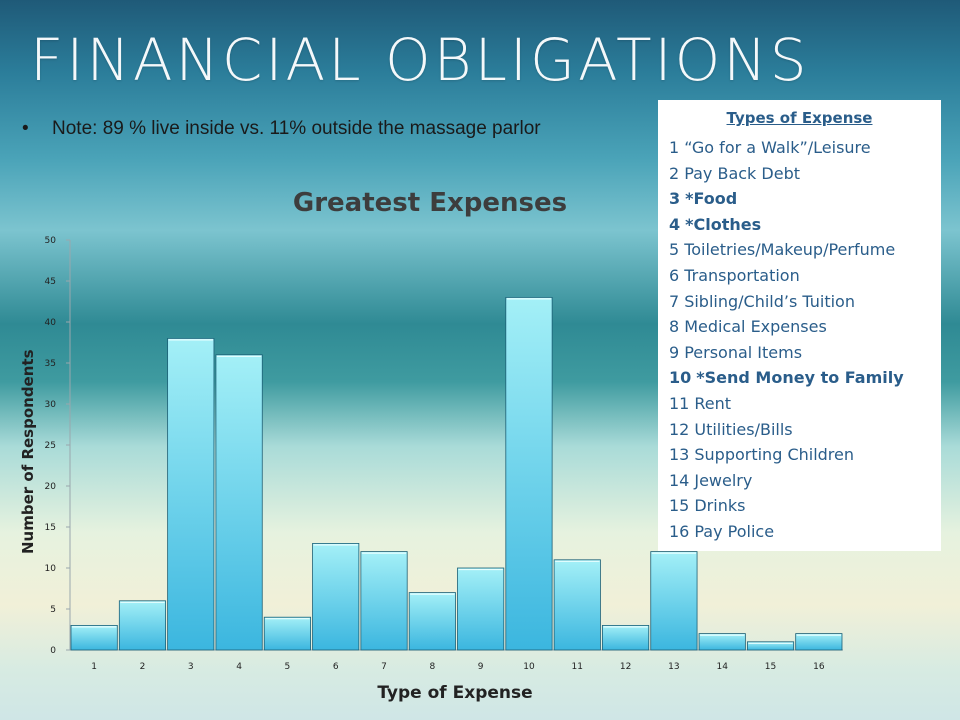 Image resolution: width=960 pixels, height=720 pixels. I want to click on y-tick-label: 35, so click(50, 364).